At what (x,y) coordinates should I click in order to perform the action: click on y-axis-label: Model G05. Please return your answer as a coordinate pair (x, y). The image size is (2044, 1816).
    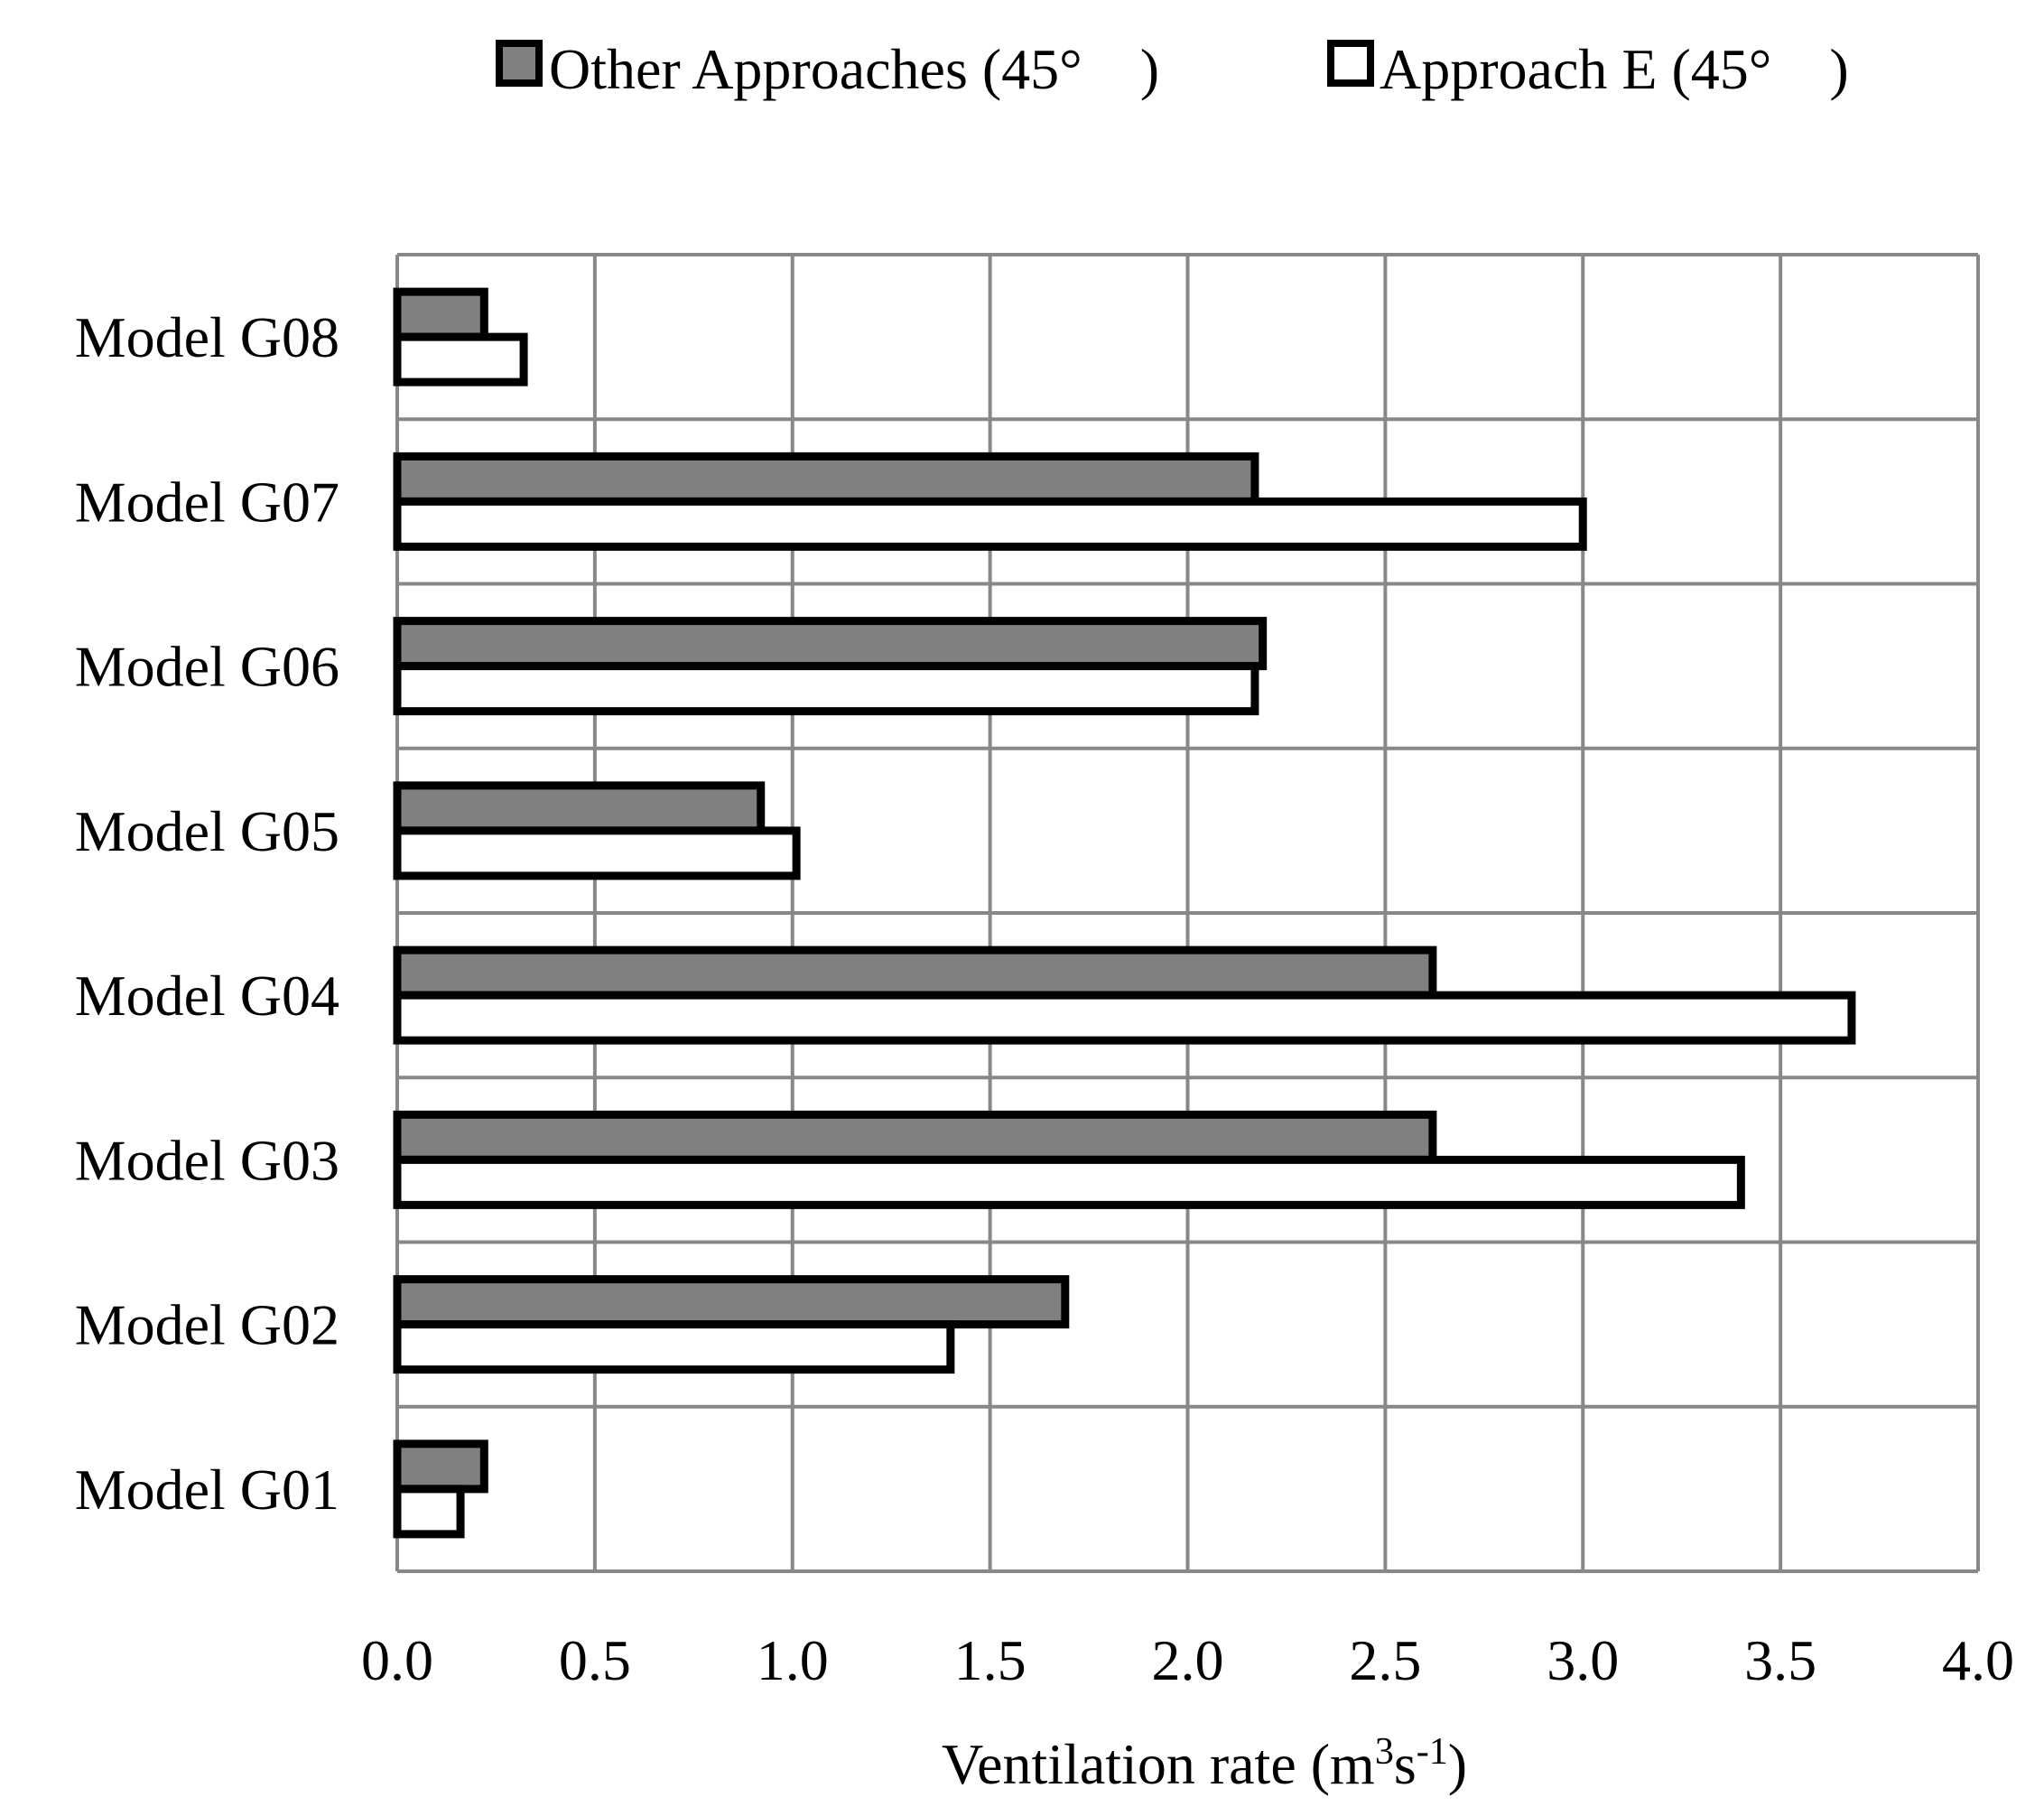
    Looking at the image, I should click on (207, 831).